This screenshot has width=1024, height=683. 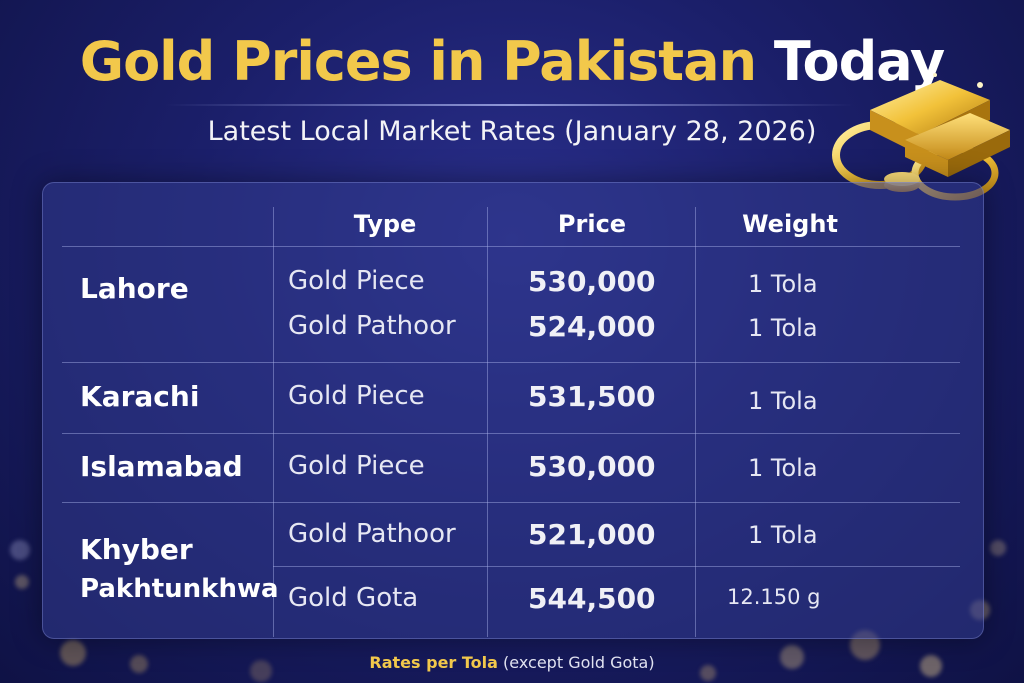 I want to click on row-price: 544,500, so click(x=592, y=598).